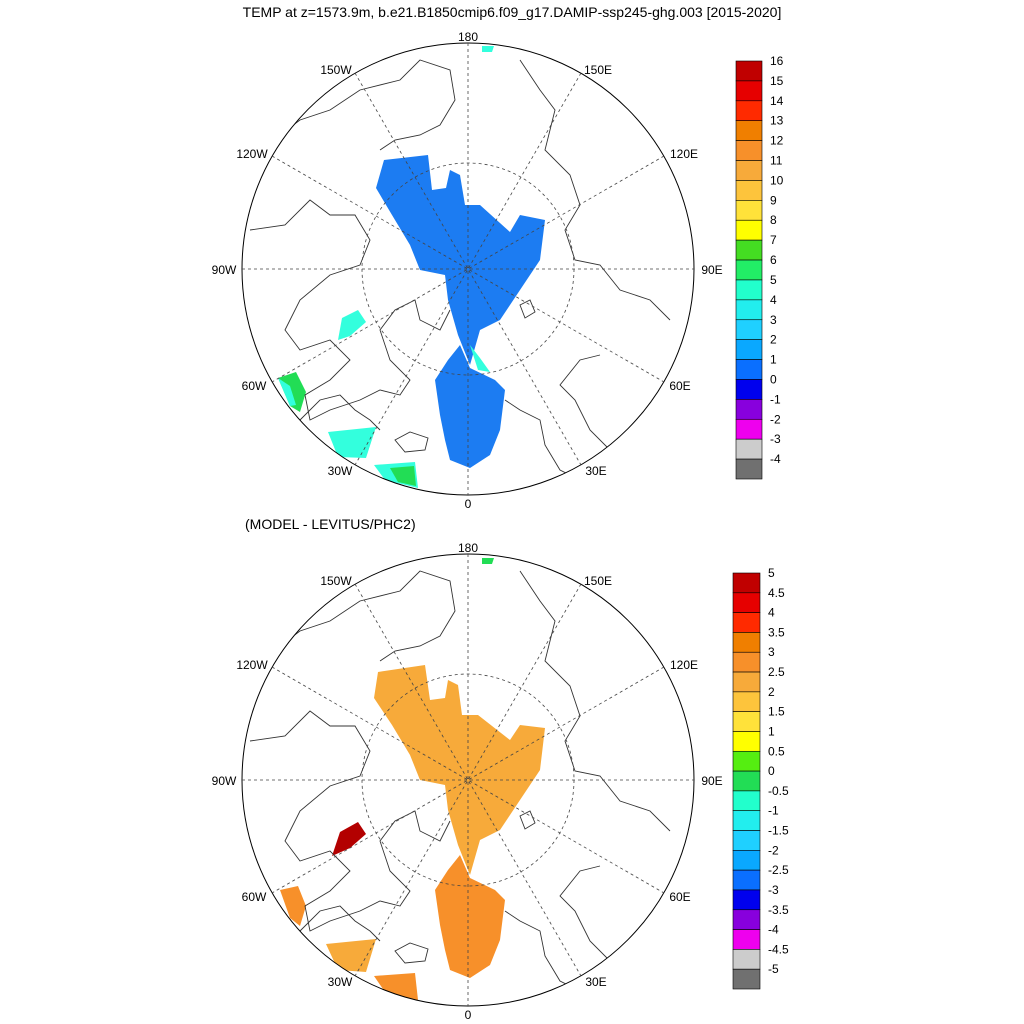 The height and width of the screenshot is (1024, 1024). I want to click on bottom-eurasian-basin-field, so click(470, 916).